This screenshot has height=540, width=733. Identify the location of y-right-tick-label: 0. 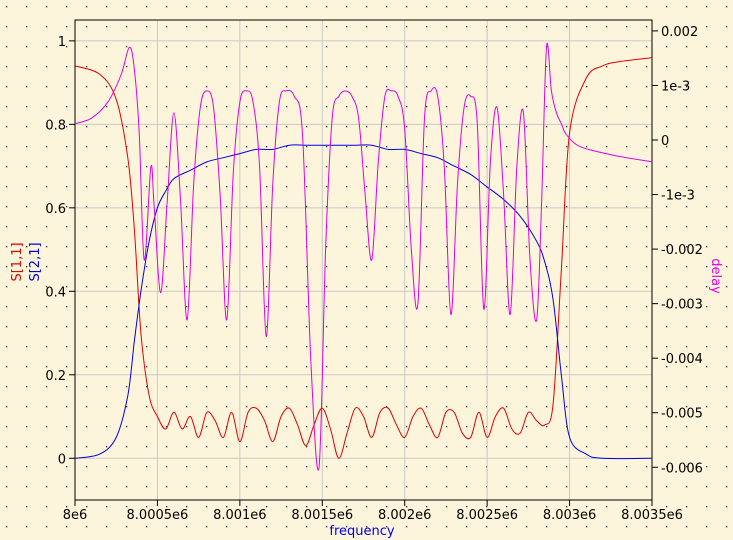
(665, 141).